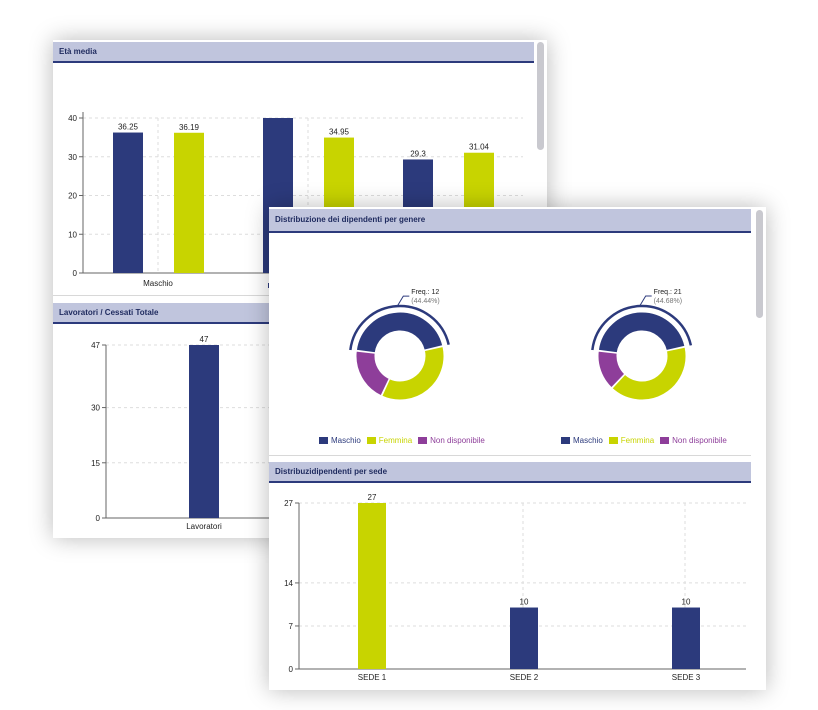 The height and width of the screenshot is (710, 818). Describe the element at coordinates (686, 677) in the screenshot. I see `x-tick-label: SEDE 3` at that location.